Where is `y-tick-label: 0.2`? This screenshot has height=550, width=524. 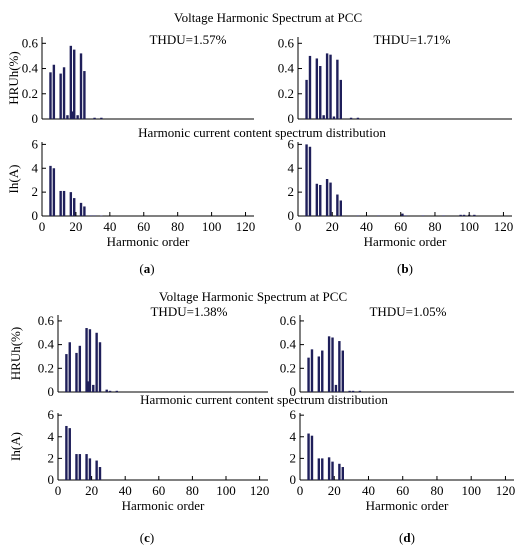 y-tick-label: 0.2 is located at coordinates (46, 367).